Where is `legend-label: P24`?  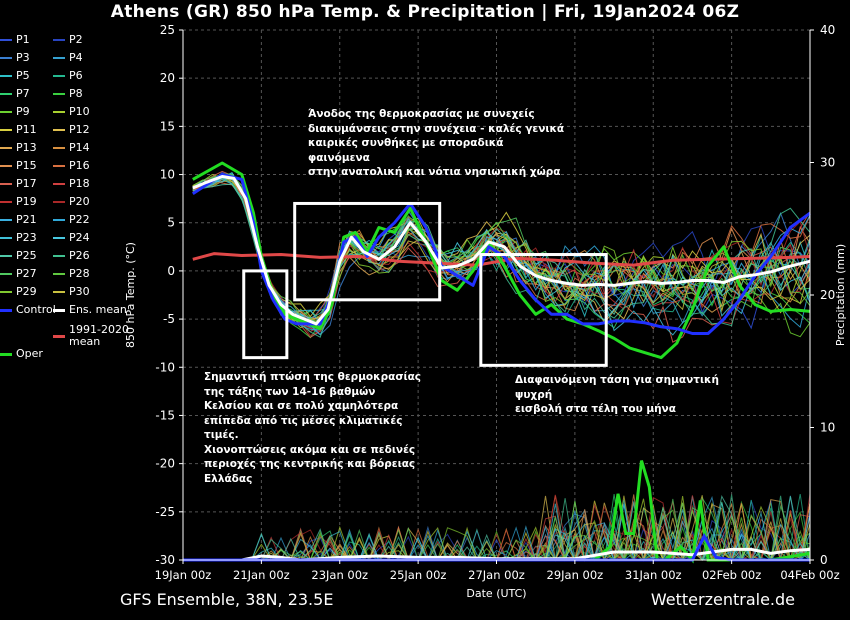
legend-label: P24 is located at coordinates (79, 237).